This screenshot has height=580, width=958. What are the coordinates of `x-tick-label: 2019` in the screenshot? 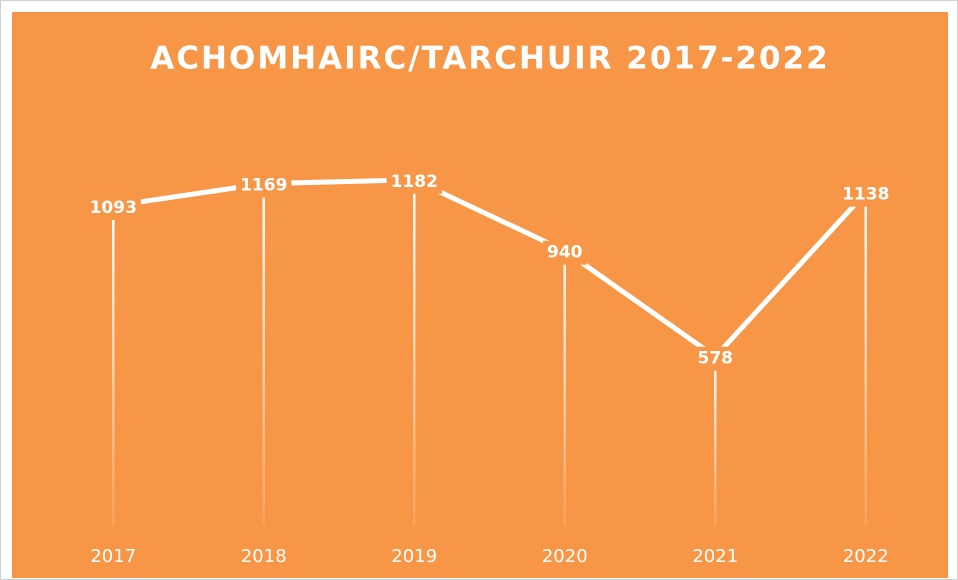 It's located at (414, 556).